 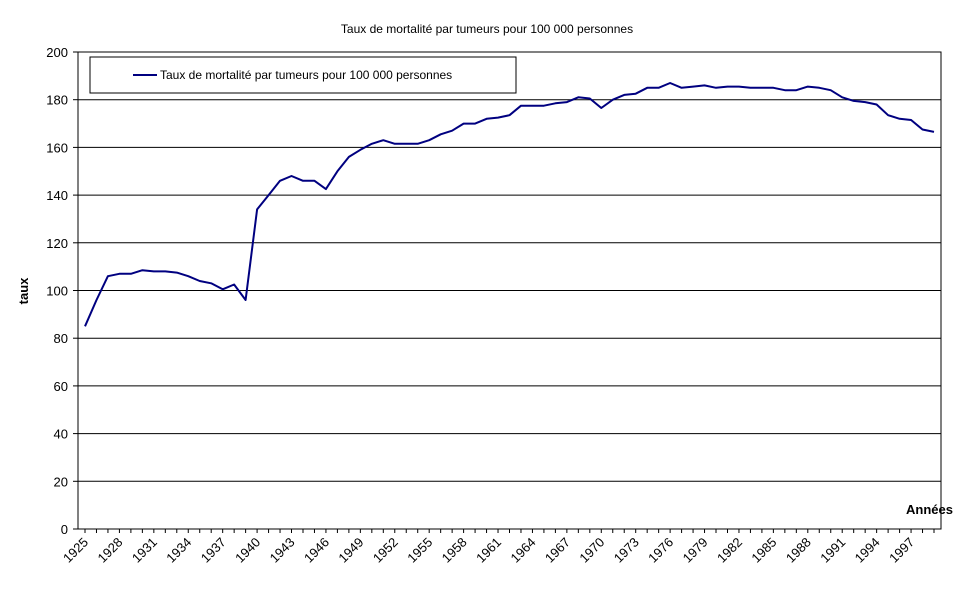 I want to click on y-tick-label-180: 180, so click(x=57, y=100).